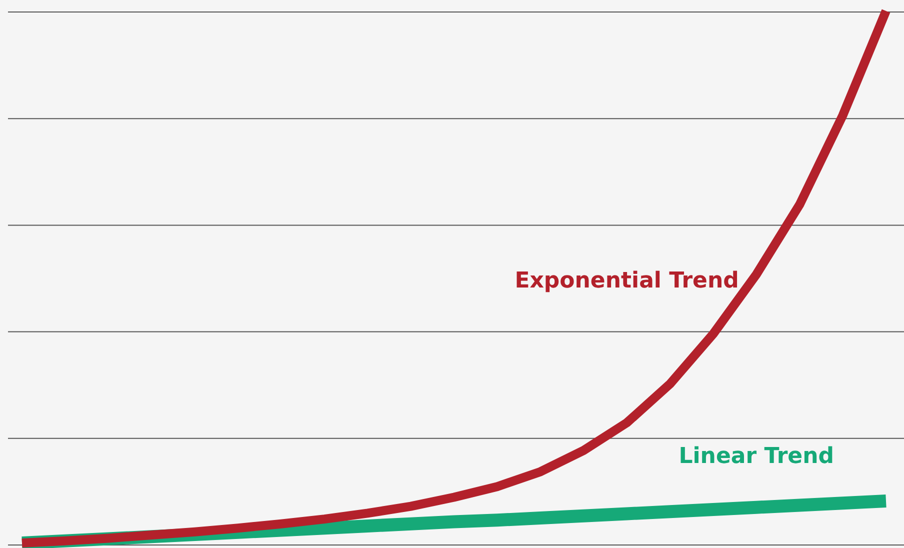 This screenshot has height=548, width=904. Describe the element at coordinates (756, 457) in the screenshot. I see `series-label: Linear Trend` at that location.